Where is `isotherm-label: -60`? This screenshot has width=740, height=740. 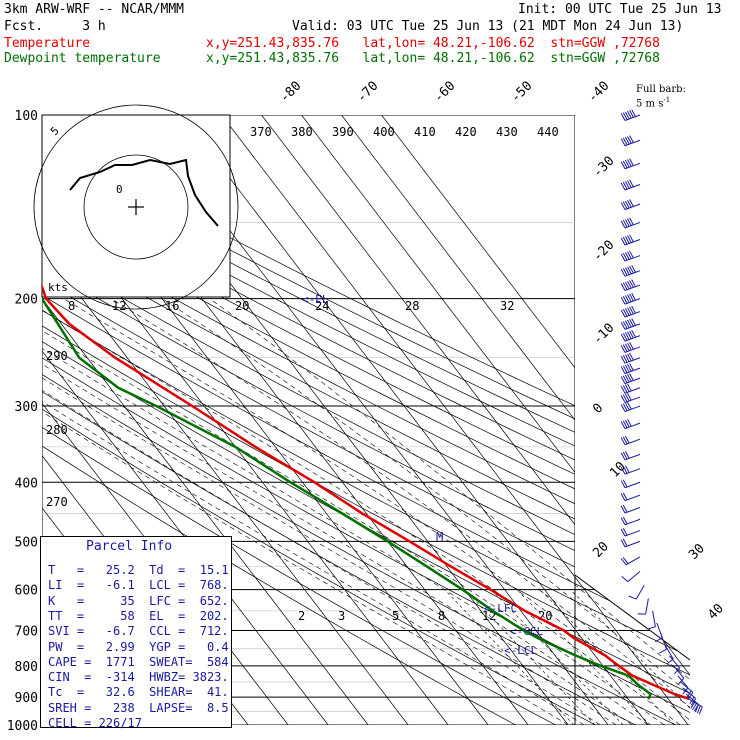
isotherm-label: -60 is located at coordinates (444, 92).